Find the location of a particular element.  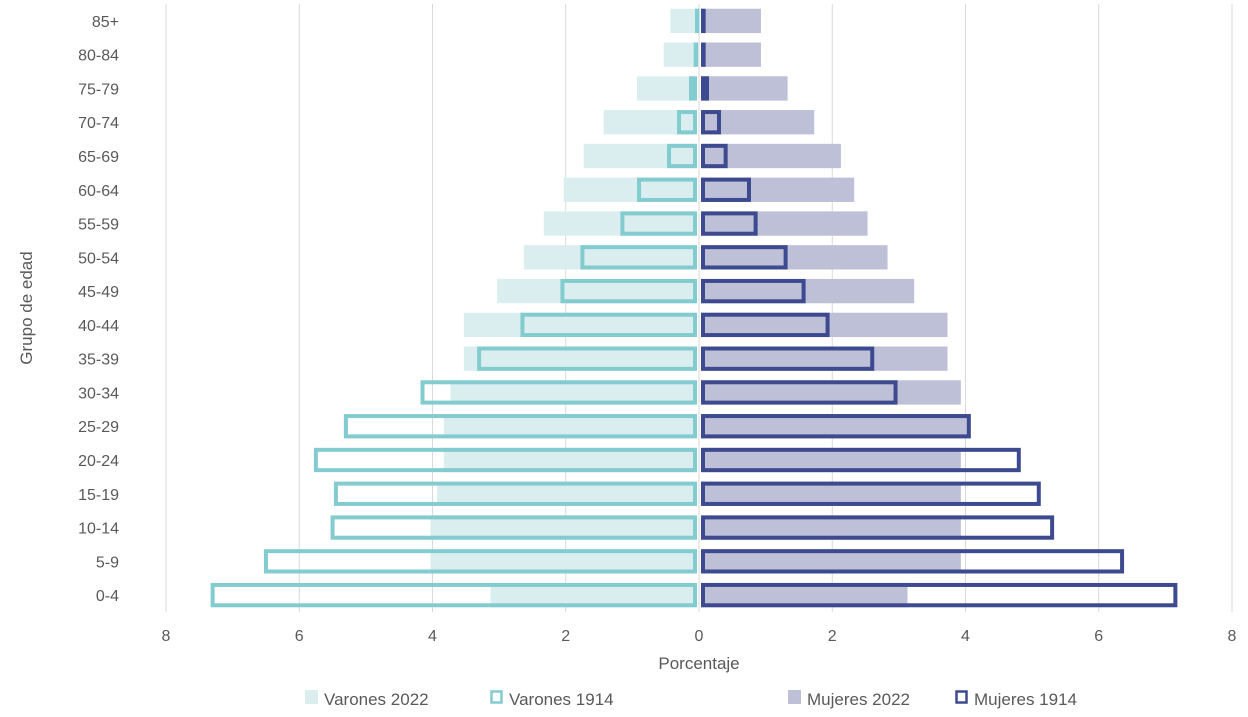

y-tick-label: 80-84 is located at coordinates (98, 56).